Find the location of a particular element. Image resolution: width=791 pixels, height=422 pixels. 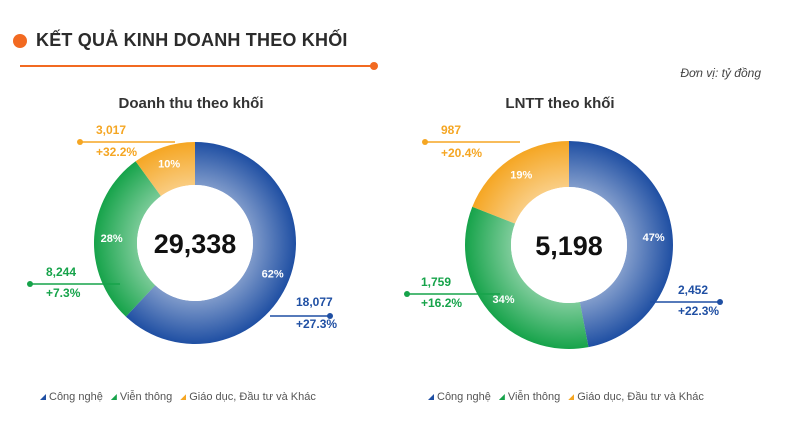

callout-value: 8,244 is located at coordinates (61, 272).